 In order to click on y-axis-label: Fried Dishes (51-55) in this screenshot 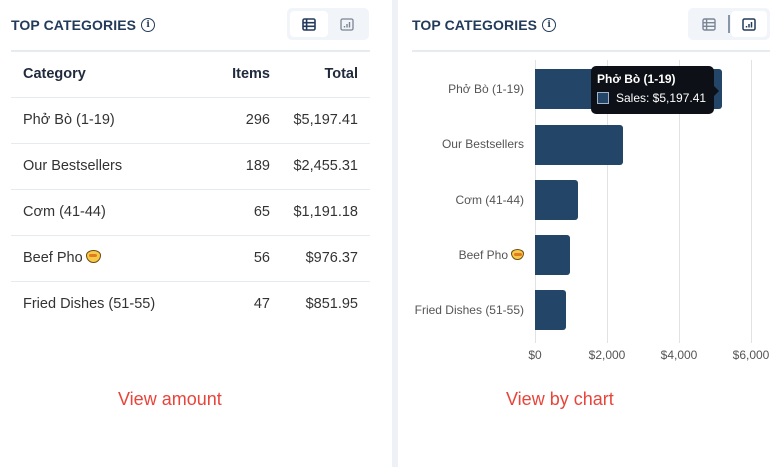, I will do `click(469, 310)`.